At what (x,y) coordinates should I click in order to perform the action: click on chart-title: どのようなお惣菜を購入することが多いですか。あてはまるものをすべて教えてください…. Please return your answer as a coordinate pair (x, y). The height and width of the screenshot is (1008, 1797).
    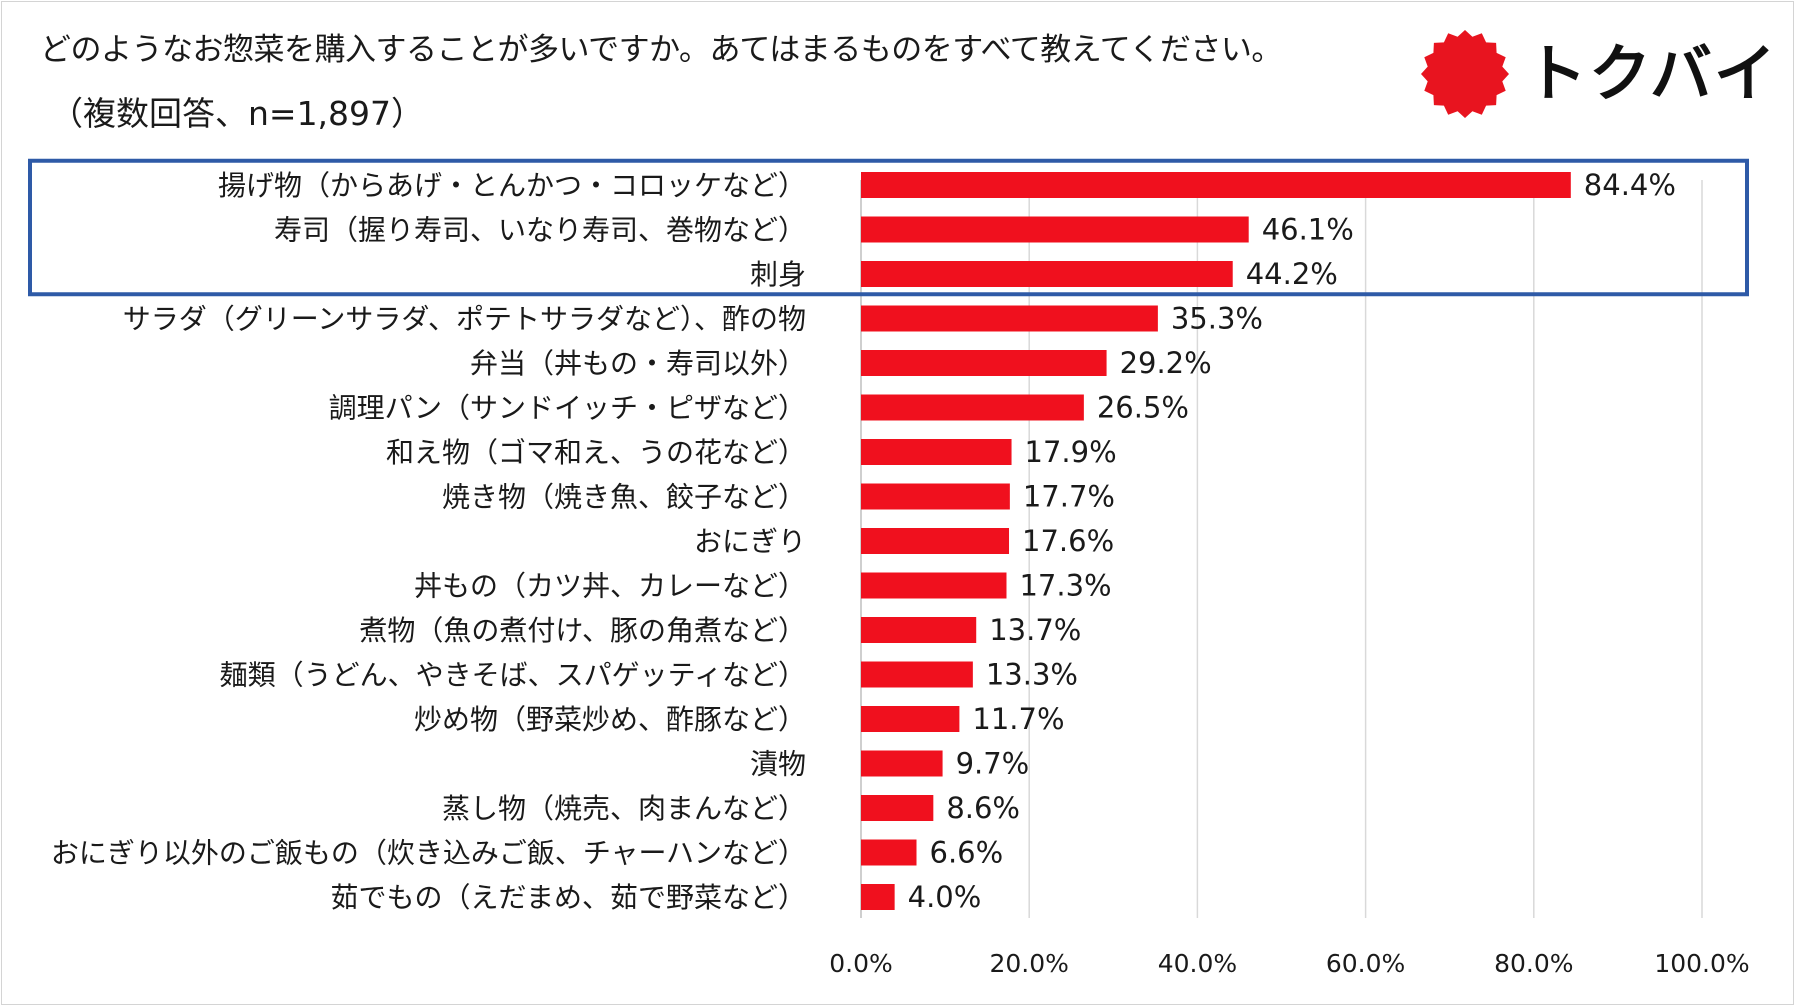
    Looking at the image, I should click on (661, 50).